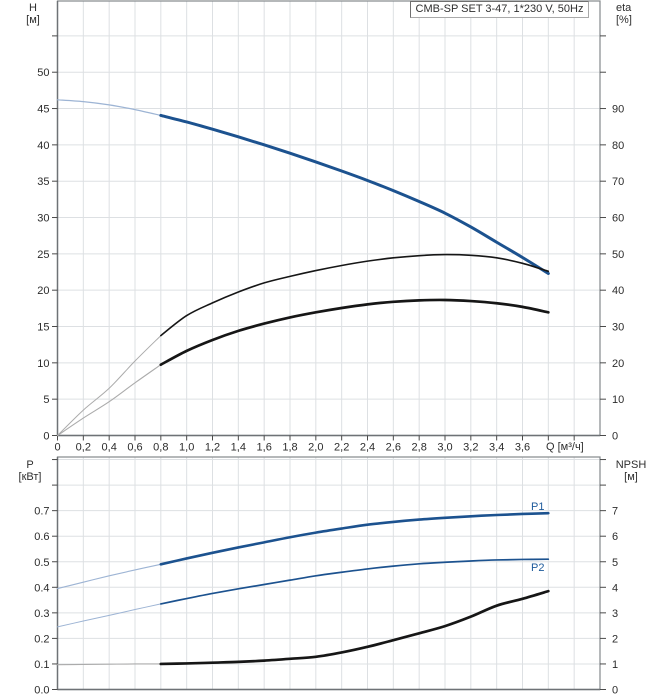 The image size is (658, 700). Describe the element at coordinates (212, 448) in the screenshot. I see `svg-text: 1,2` at that location.